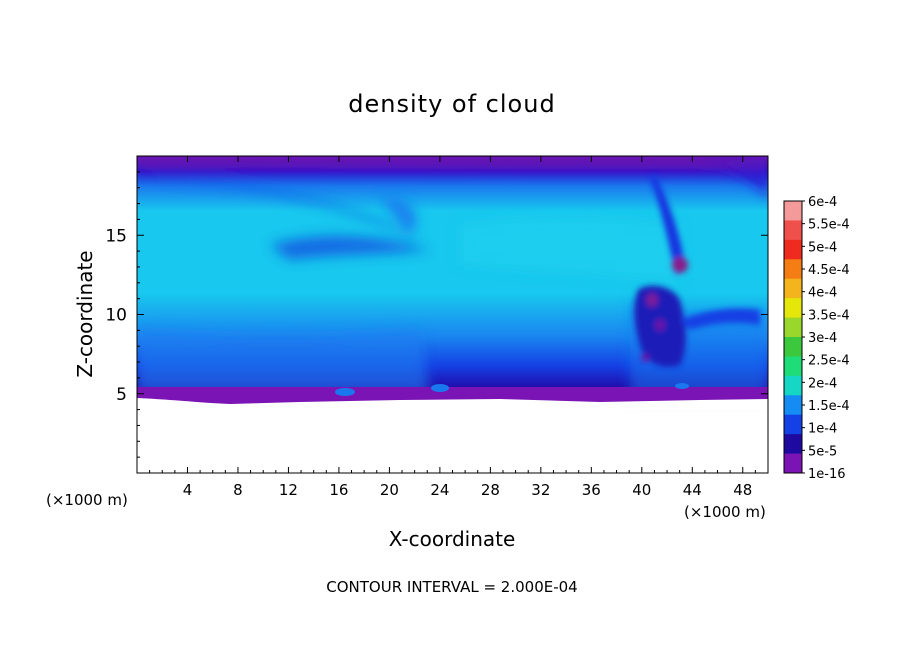 The image size is (904, 654). What do you see at coordinates (692, 490) in the screenshot?
I see `x-tick-label: 44` at bounding box center [692, 490].